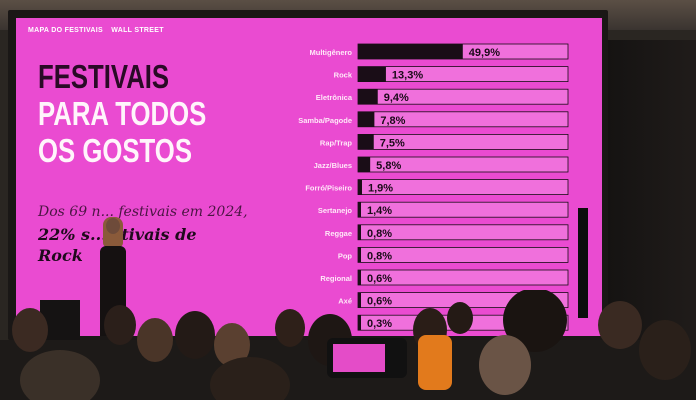 This screenshot has width=696, height=400. Describe the element at coordinates (336, 278) in the screenshot. I see `category-label: Regional` at that location.